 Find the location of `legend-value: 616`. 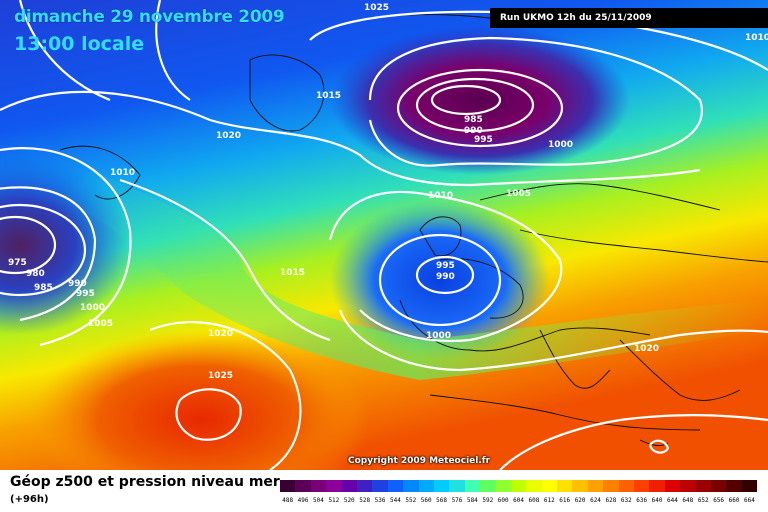

legend-value: 616 is located at coordinates (565, 500).